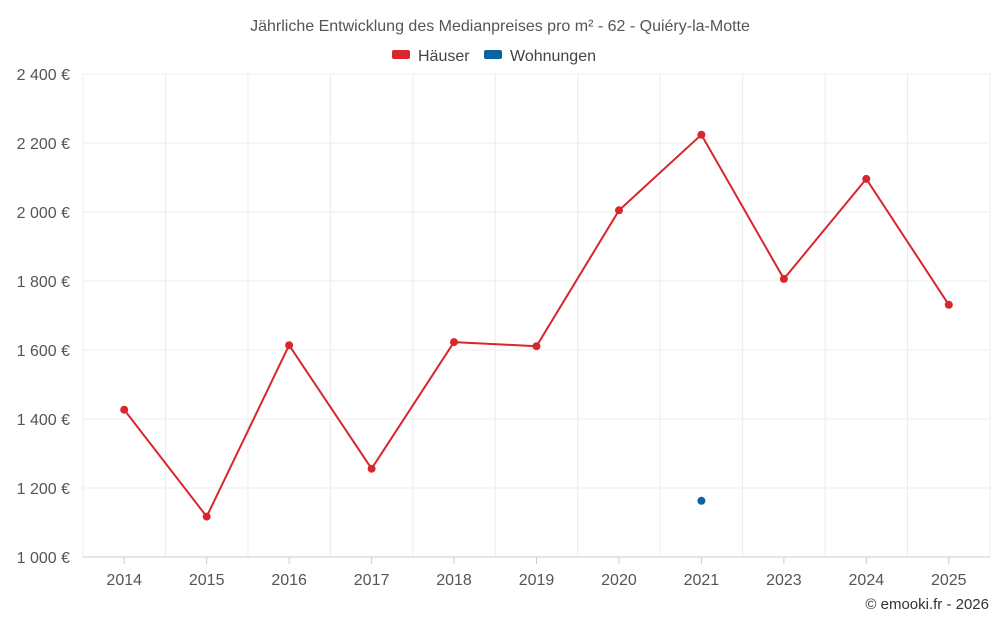  Describe the element at coordinates (401, 54) in the screenshot. I see `legend-swatch-houses` at that location.